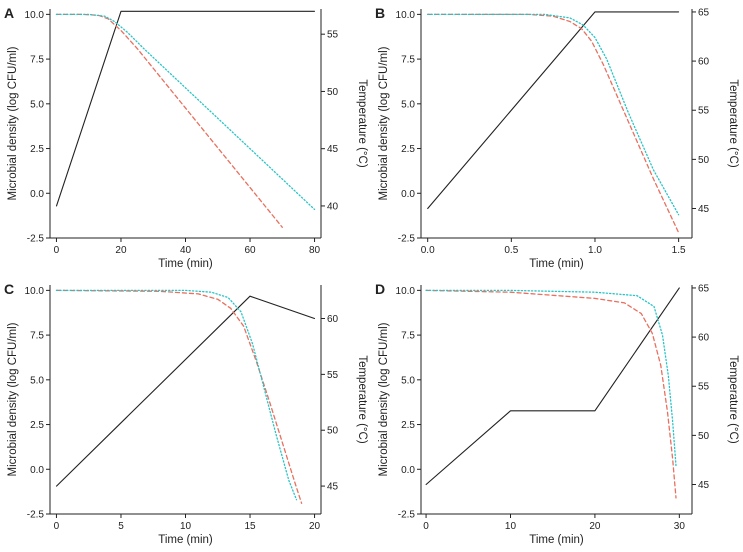 The width and height of the screenshot is (743, 552). What do you see at coordinates (595, 250) in the screenshot?
I see `x-tick-label: 1.0` at bounding box center [595, 250].